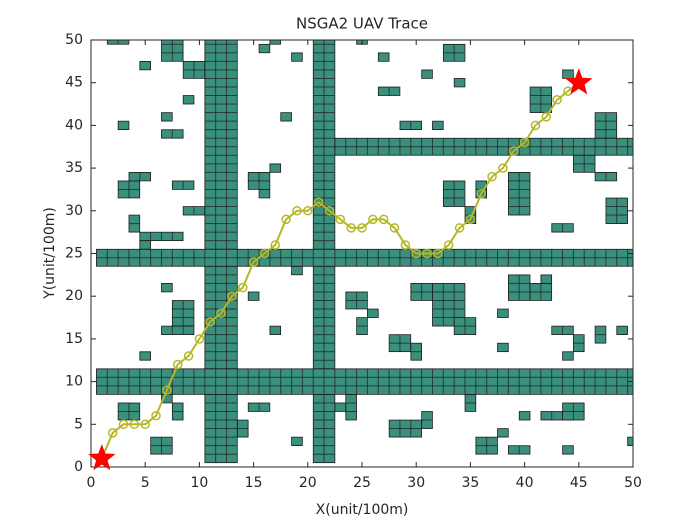 This screenshot has height=525, width=700. What do you see at coordinates (91, 483) in the screenshot?
I see `x-tick-label: 0` at bounding box center [91, 483].